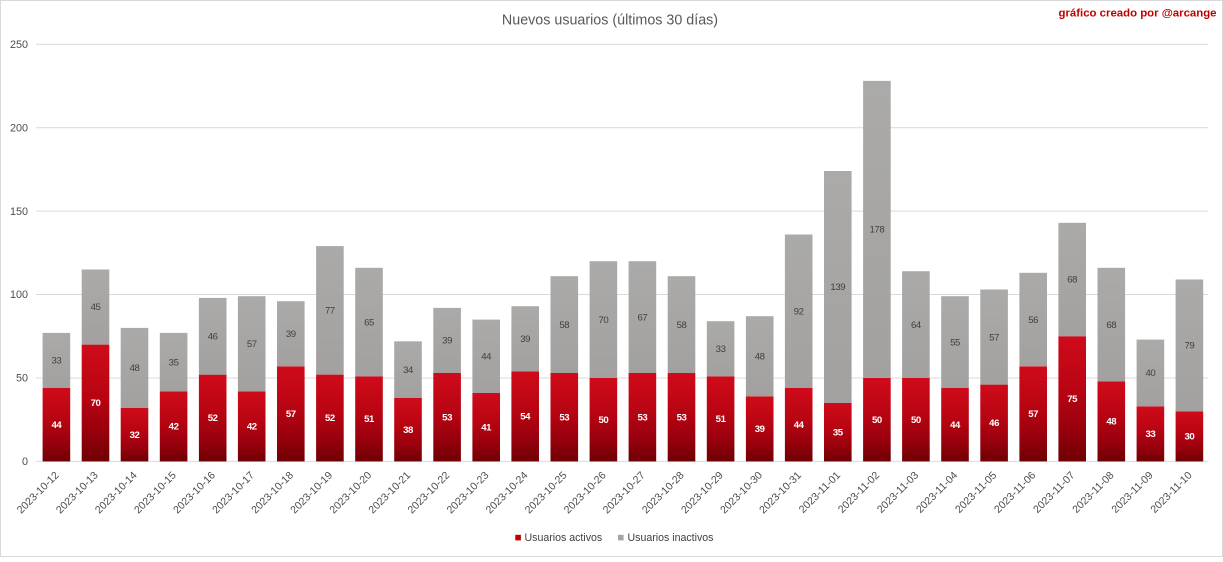 The width and height of the screenshot is (1223, 562). I want to click on svg-text: Usuarios inactivos, so click(671, 538).